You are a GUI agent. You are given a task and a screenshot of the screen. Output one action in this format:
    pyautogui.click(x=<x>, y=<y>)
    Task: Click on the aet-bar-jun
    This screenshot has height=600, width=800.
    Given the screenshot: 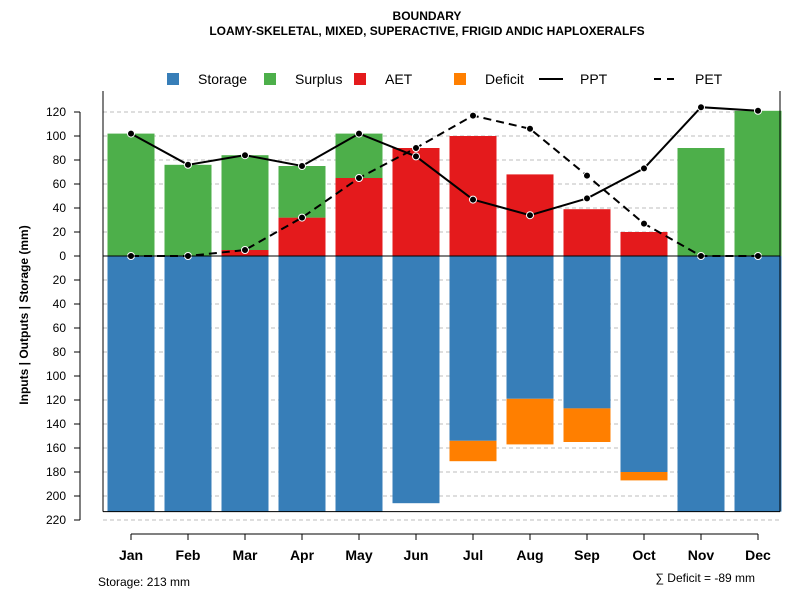 What is the action you would take?
    pyautogui.click(x=416, y=202)
    